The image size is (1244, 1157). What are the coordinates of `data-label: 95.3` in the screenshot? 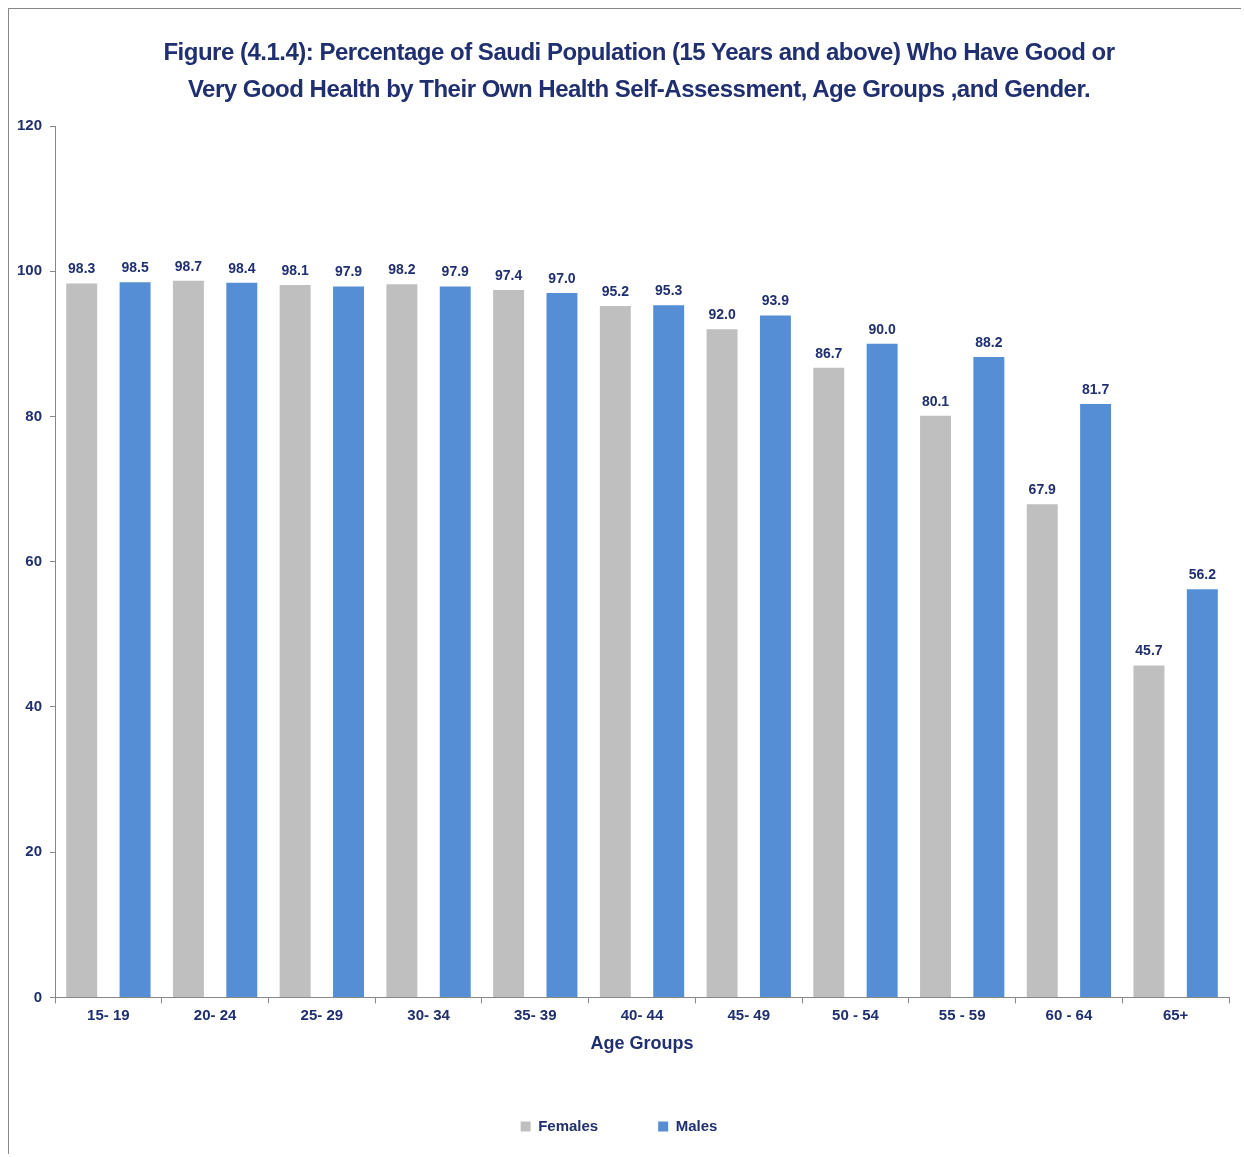 It's located at (669, 290).